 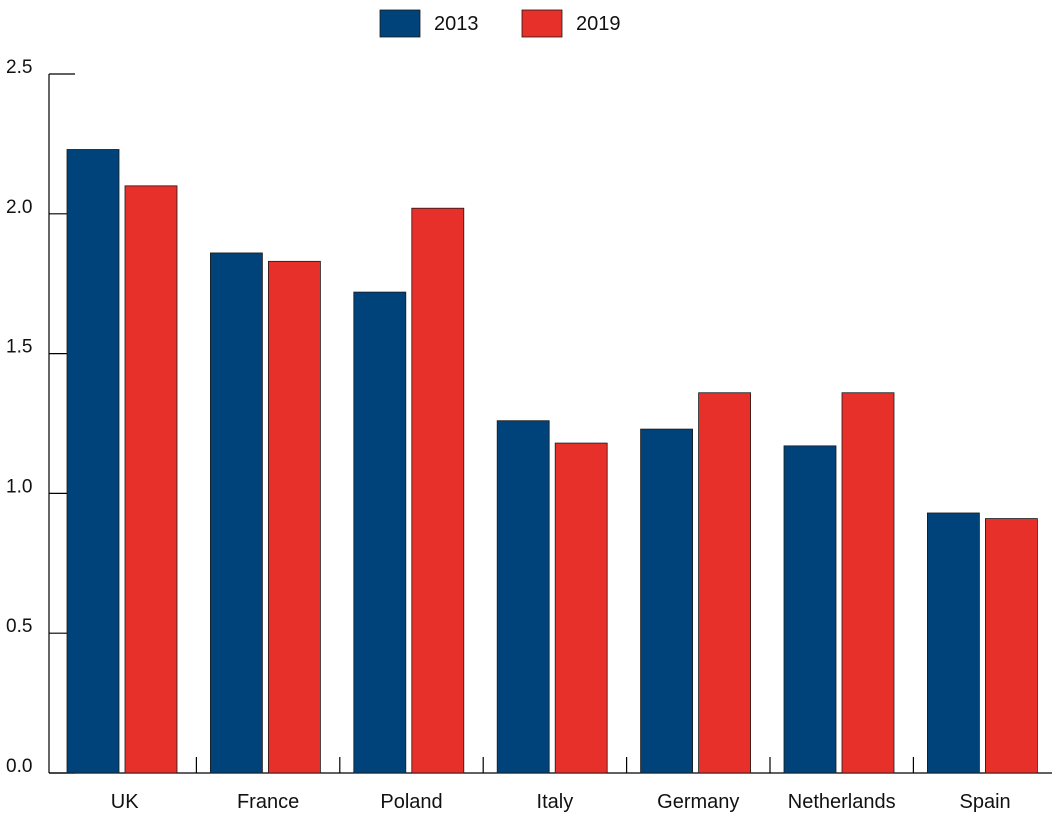 I want to click on y-tick-label: 0.5, so click(x=19, y=626).